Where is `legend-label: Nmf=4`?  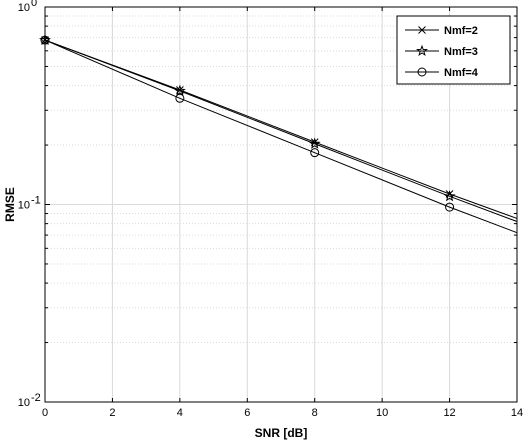
legend-label: Nmf=4 is located at coordinates (461, 73).